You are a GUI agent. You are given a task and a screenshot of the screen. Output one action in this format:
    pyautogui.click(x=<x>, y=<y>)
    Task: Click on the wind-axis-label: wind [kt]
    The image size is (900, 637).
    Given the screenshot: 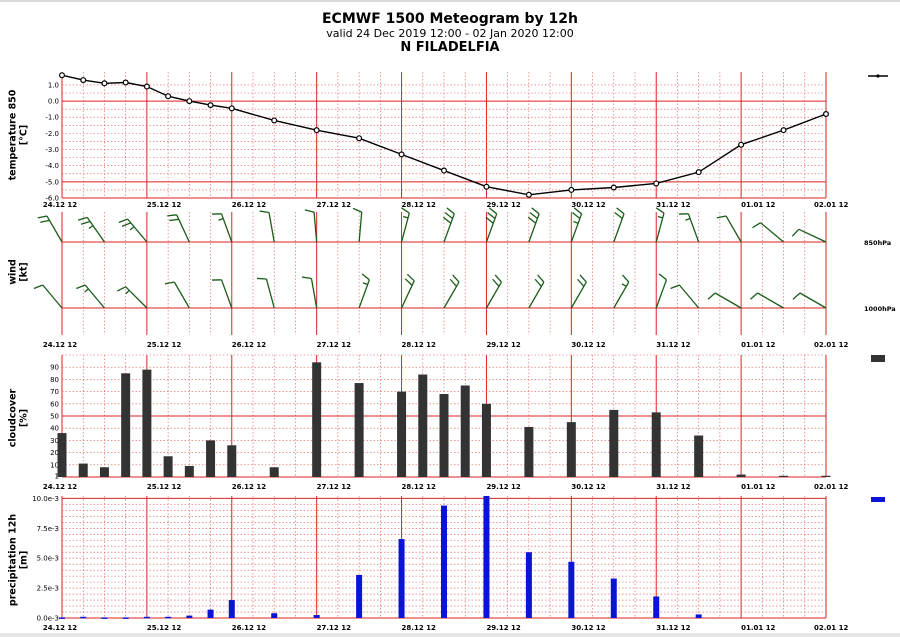 What is the action you would take?
    pyautogui.click(x=19, y=272)
    